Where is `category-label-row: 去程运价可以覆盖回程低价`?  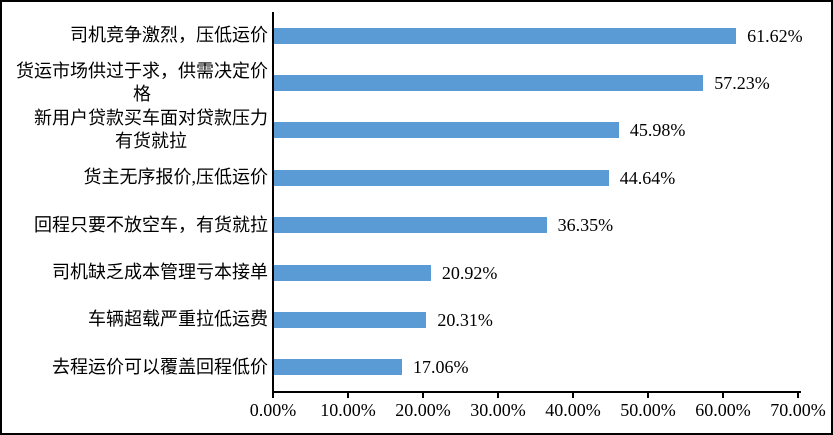 category-label-row: 去程运价可以覆盖回程低价 is located at coordinates (136, 367).